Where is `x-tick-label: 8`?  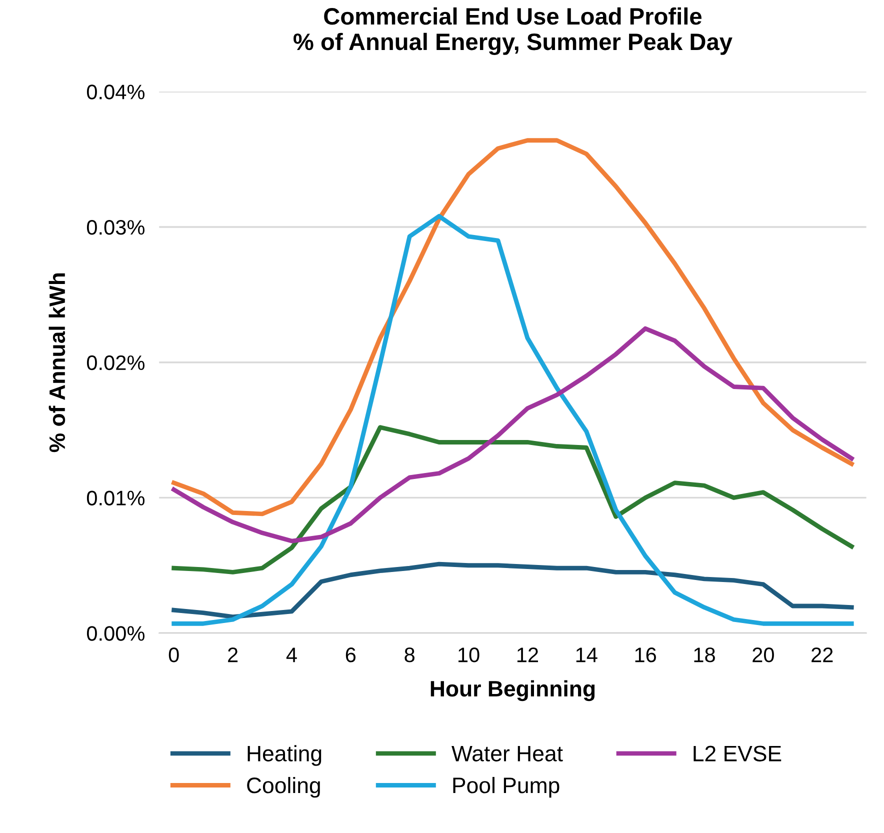 x-tick-label: 8 is located at coordinates (409, 655).